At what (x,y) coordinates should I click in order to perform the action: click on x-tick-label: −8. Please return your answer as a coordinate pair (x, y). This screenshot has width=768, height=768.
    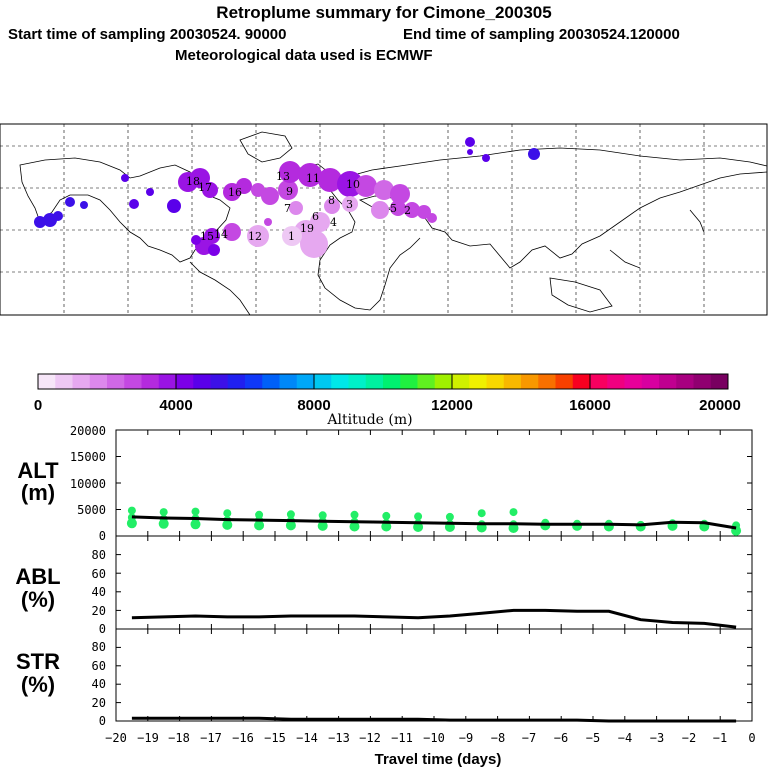
    Looking at the image, I should click on (498, 738).